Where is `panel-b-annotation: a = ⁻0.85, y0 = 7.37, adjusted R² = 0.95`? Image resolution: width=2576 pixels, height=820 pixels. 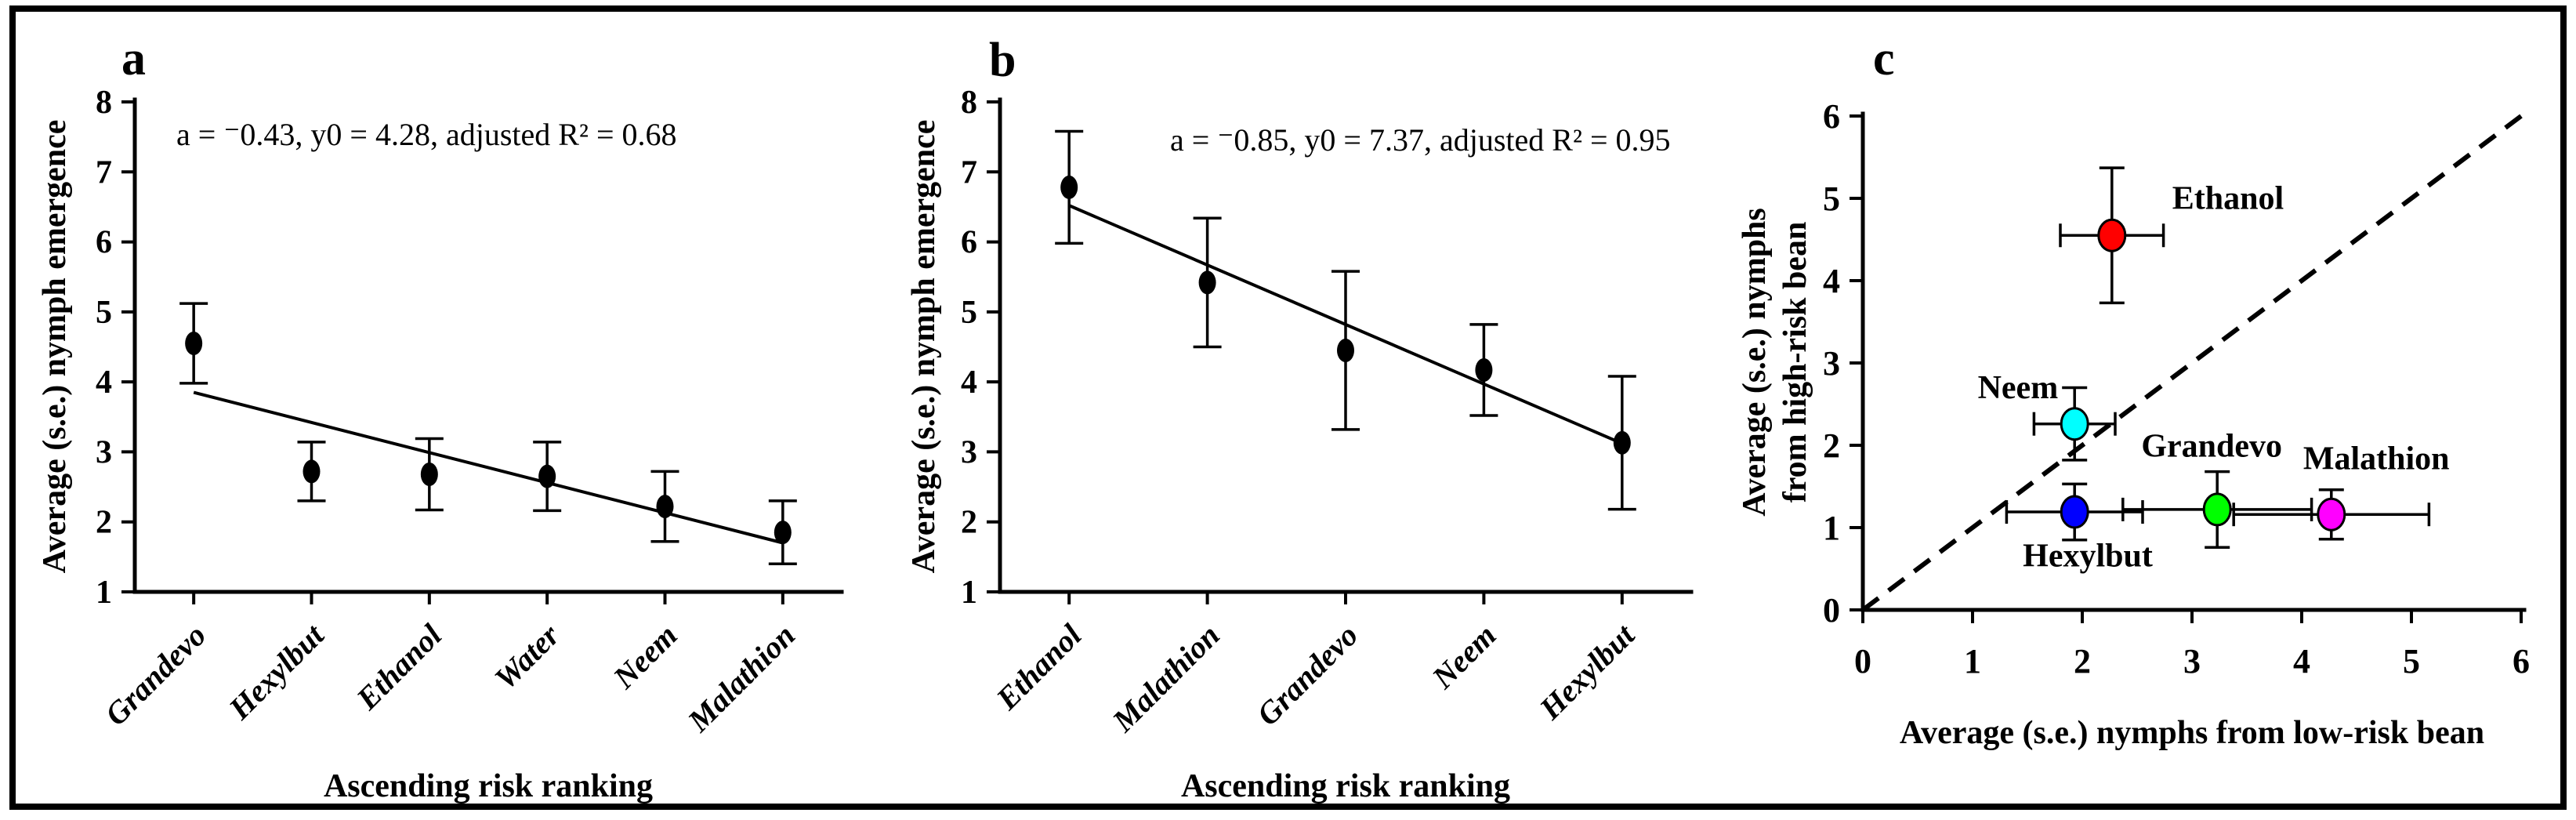
panel-b-annotation: a = ⁻0.85, y0 = 7.37, adjusted R² = 0.95 is located at coordinates (1420, 140).